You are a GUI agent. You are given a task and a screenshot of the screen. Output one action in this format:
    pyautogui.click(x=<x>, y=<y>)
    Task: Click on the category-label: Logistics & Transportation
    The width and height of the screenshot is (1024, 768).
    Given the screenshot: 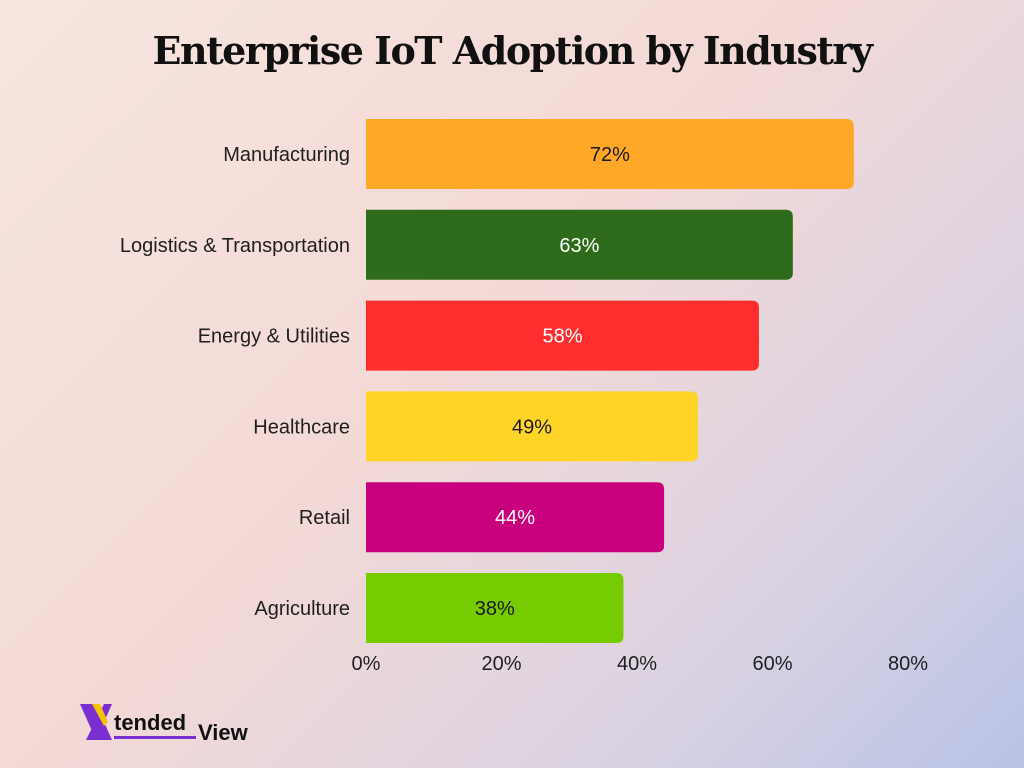 What is the action you would take?
    pyautogui.click(x=235, y=246)
    